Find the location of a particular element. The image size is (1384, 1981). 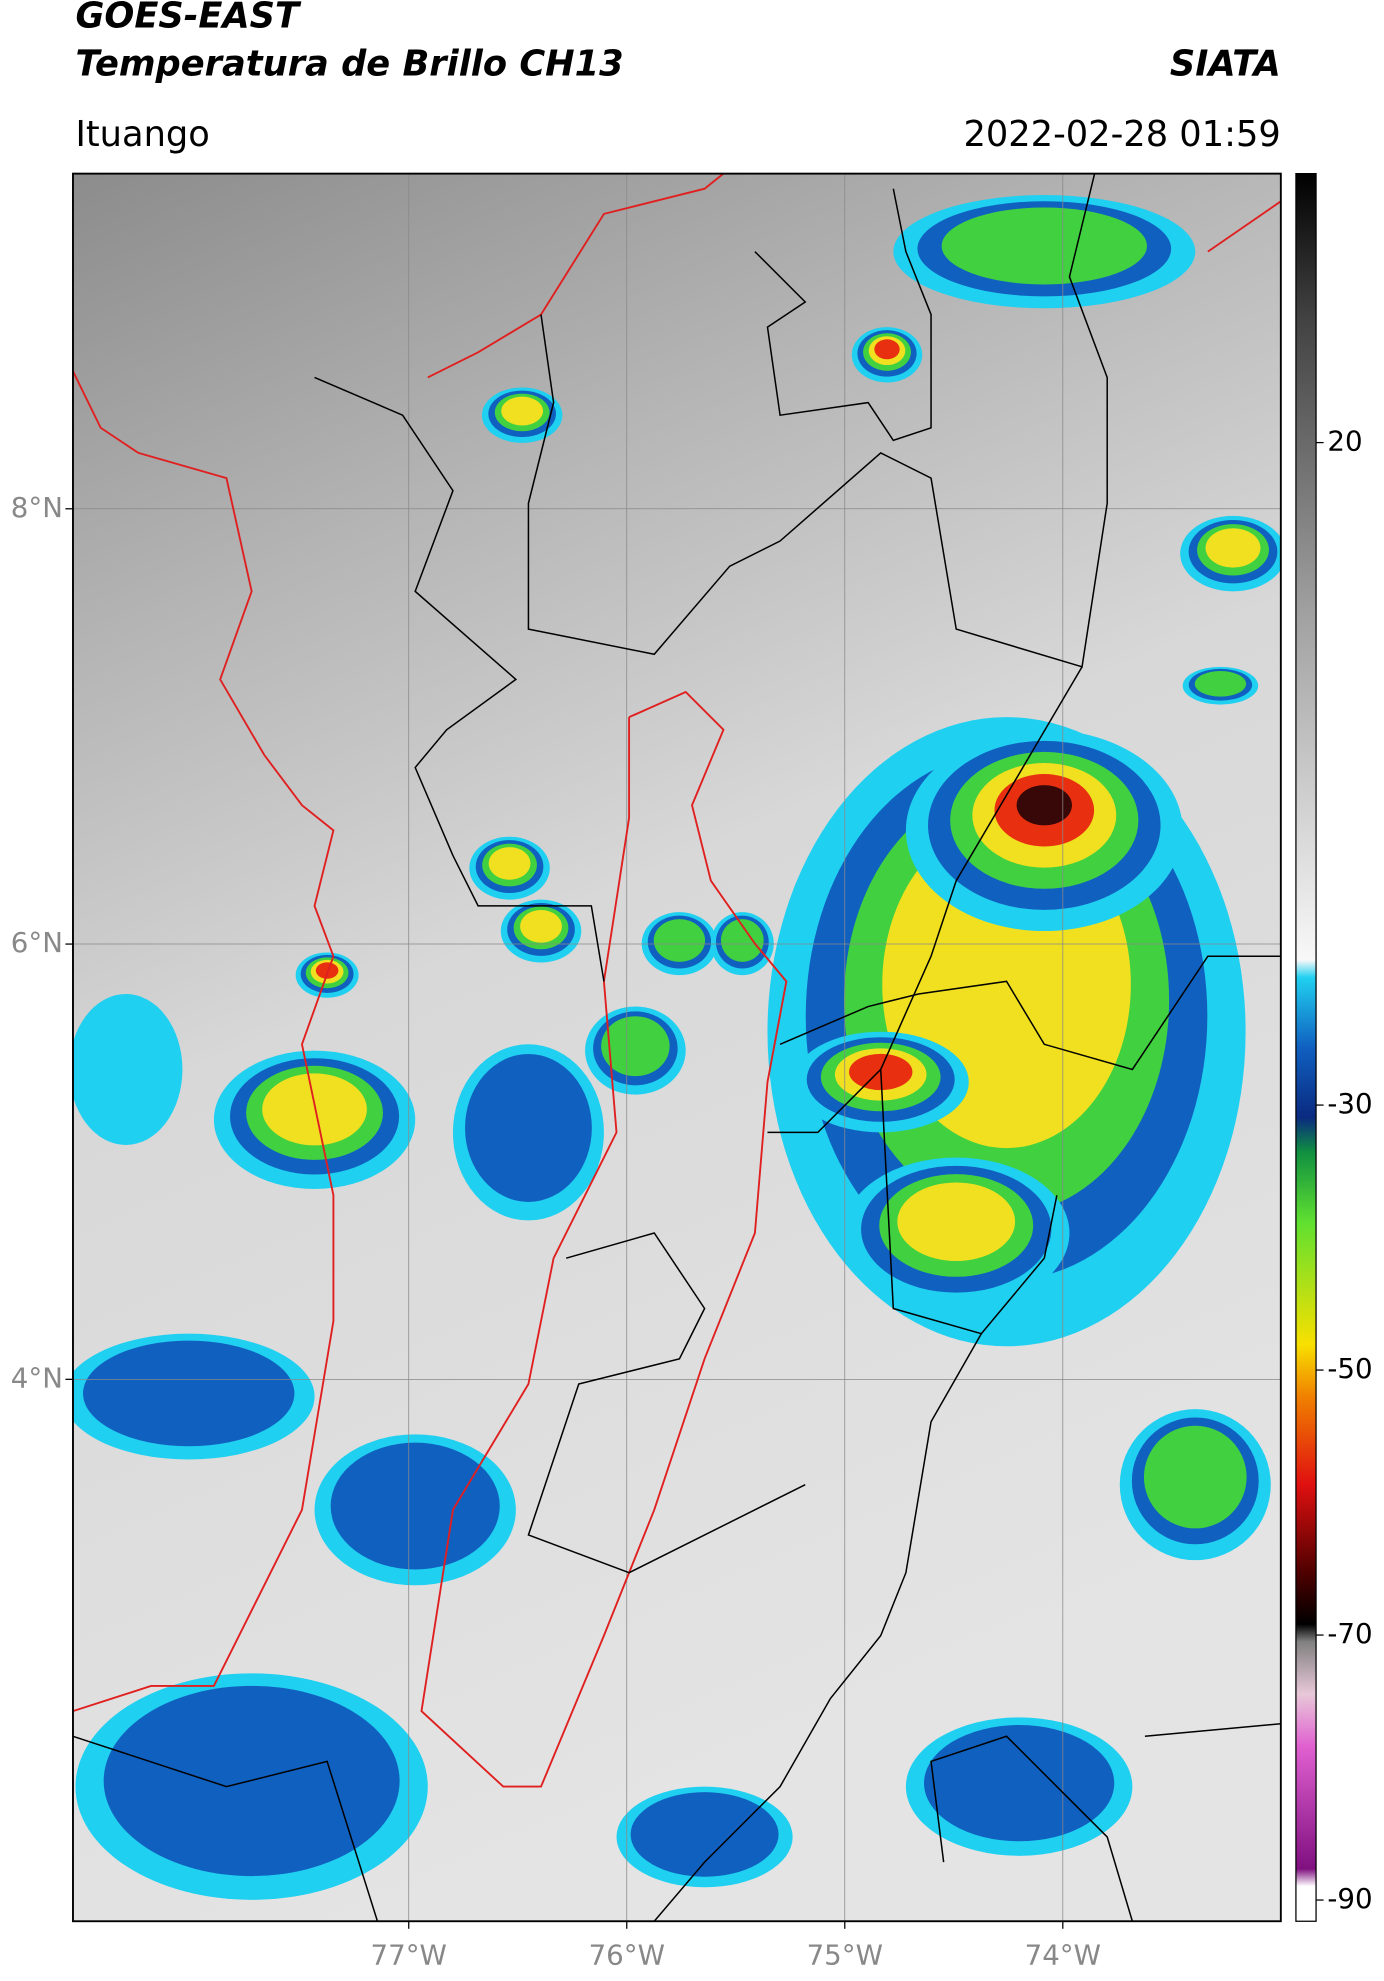

colorbar is located at coordinates (1306, 1047).